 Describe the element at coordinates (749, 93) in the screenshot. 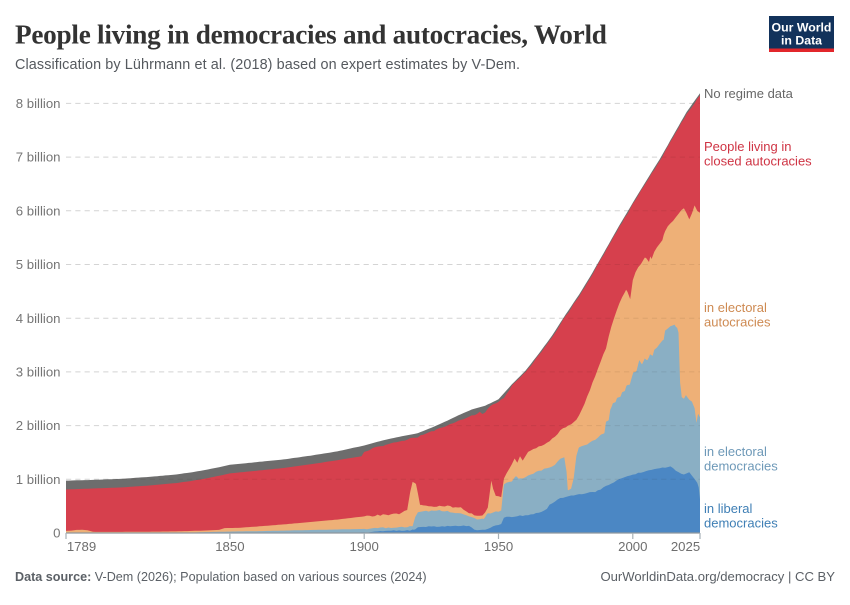

I see `svg-text: No regime data` at that location.